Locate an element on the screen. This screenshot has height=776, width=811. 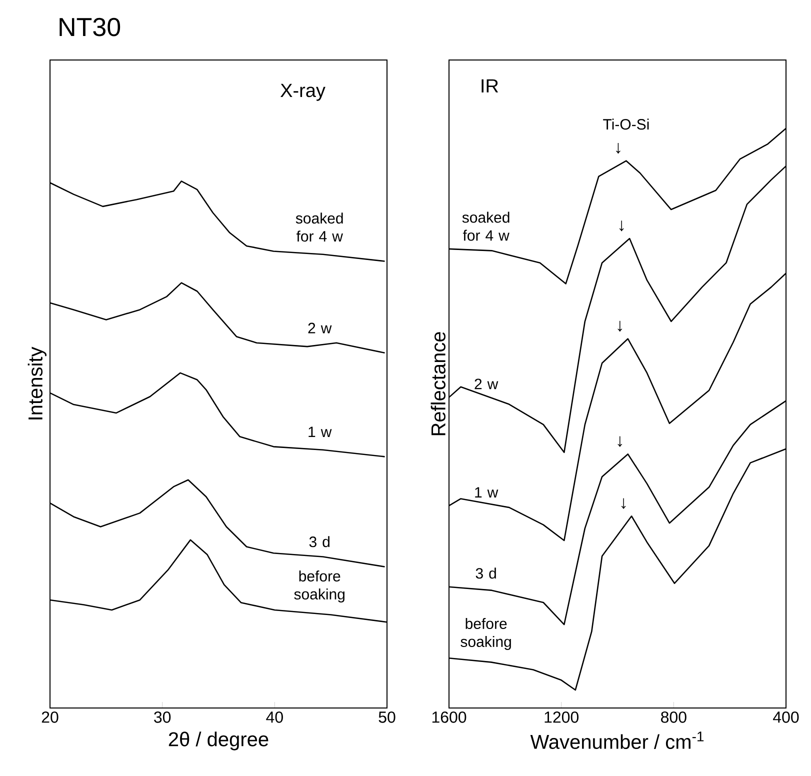
chart-subtitle: IR is located at coordinates (490, 85).